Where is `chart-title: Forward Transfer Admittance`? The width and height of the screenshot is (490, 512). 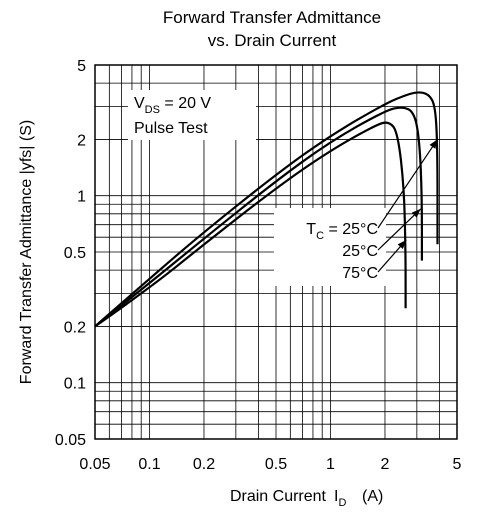 chart-title: Forward Transfer Admittance is located at coordinates (272, 17).